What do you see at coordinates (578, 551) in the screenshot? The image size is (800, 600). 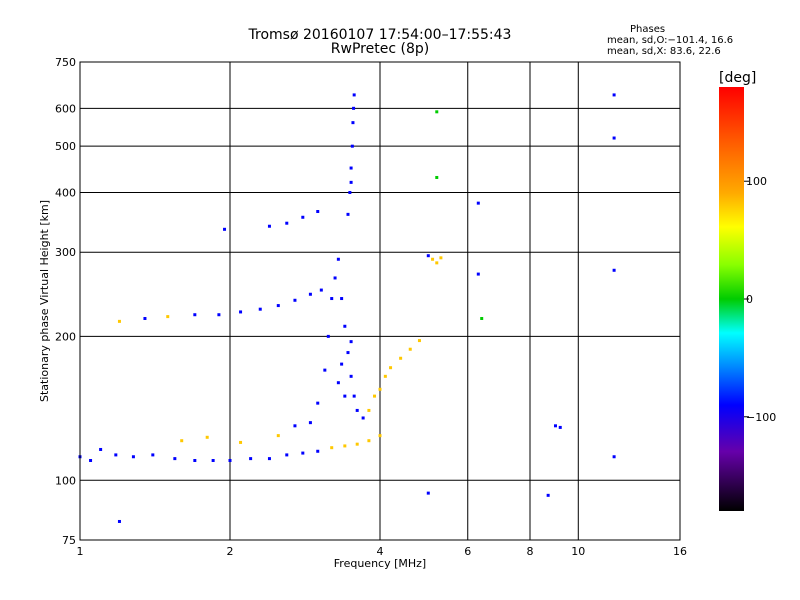 I see `x-tick-label: 10` at bounding box center [578, 551].